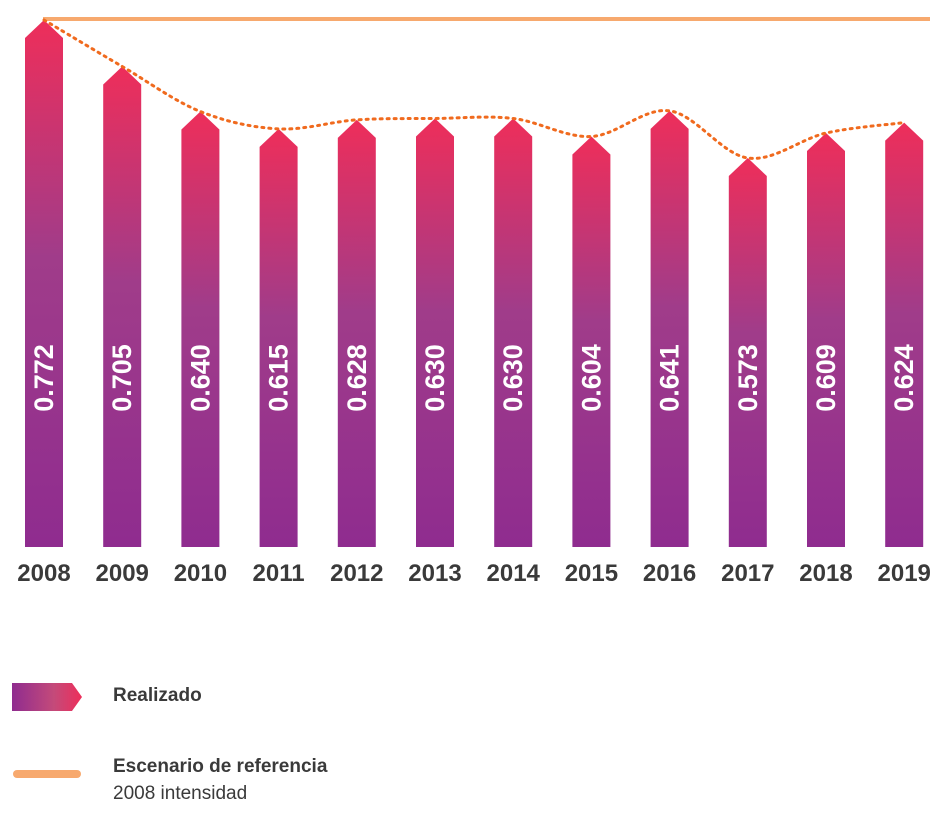 This screenshot has width=946, height=820. Describe the element at coordinates (279, 573) in the screenshot. I see `x-tick-label: 2011` at that location.